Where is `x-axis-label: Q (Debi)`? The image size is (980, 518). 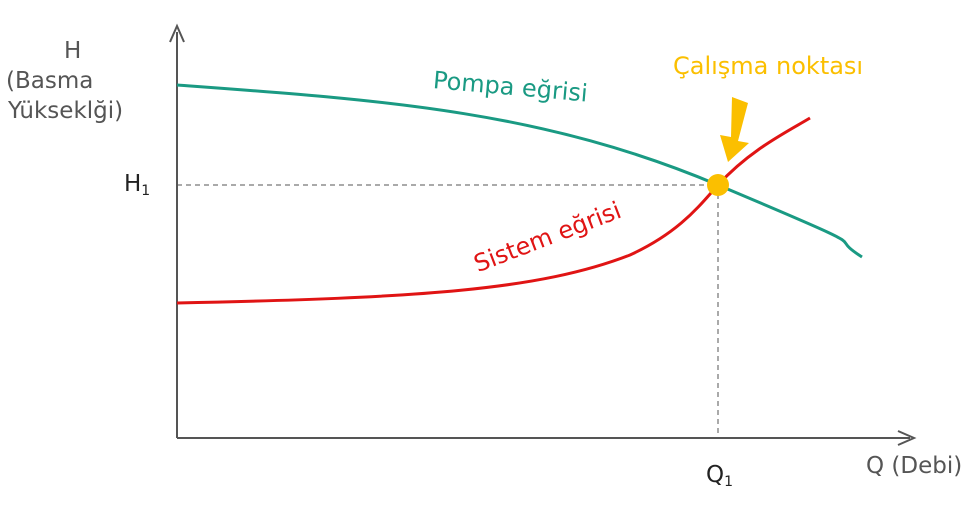 x-axis-label: Q (Debi) is located at coordinates (914, 466).